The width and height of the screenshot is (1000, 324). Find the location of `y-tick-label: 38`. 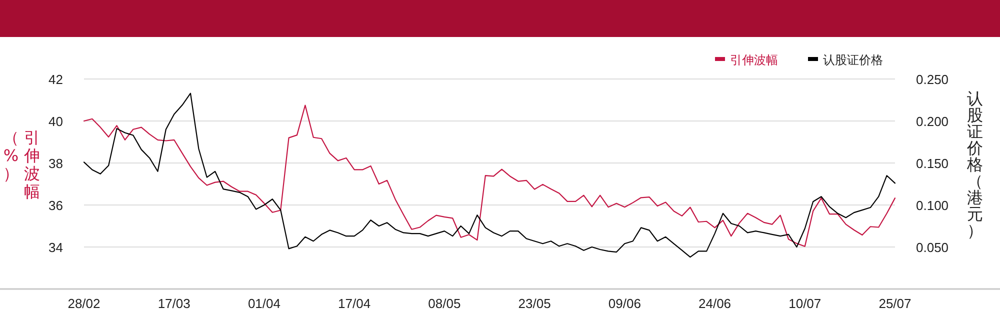

y-tick-label: 38 is located at coordinates (55, 163).